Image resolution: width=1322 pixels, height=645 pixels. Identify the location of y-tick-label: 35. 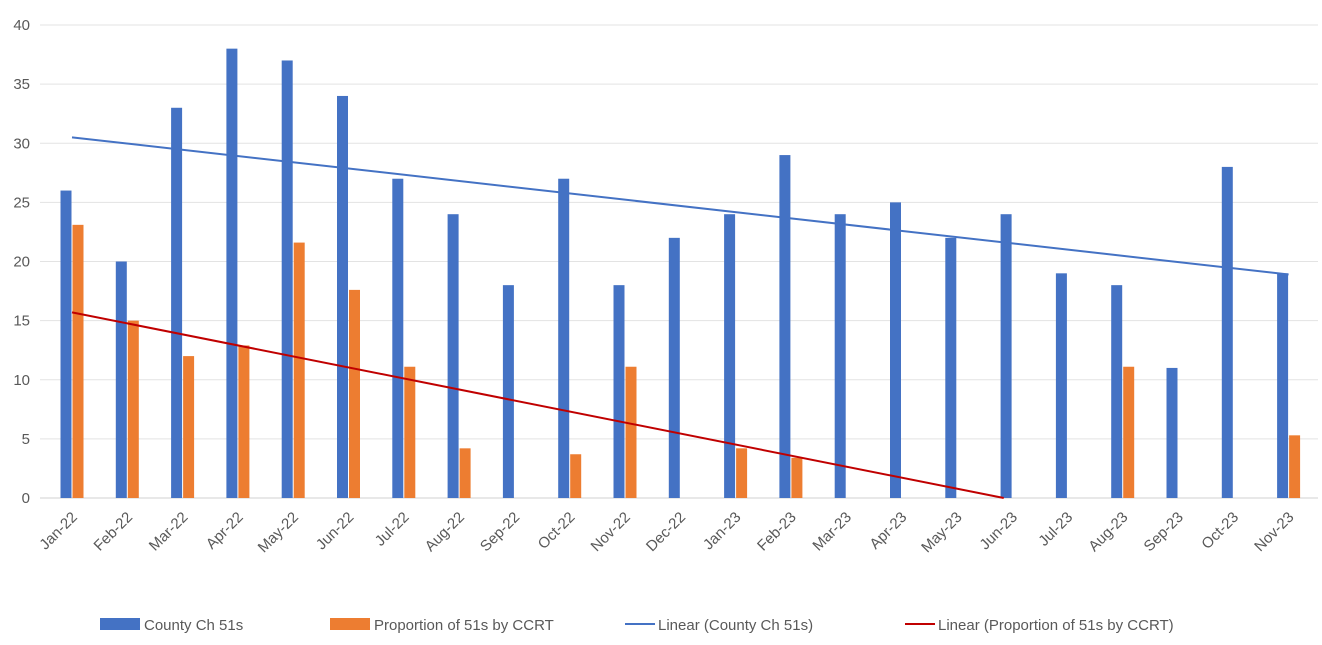
(21, 84).